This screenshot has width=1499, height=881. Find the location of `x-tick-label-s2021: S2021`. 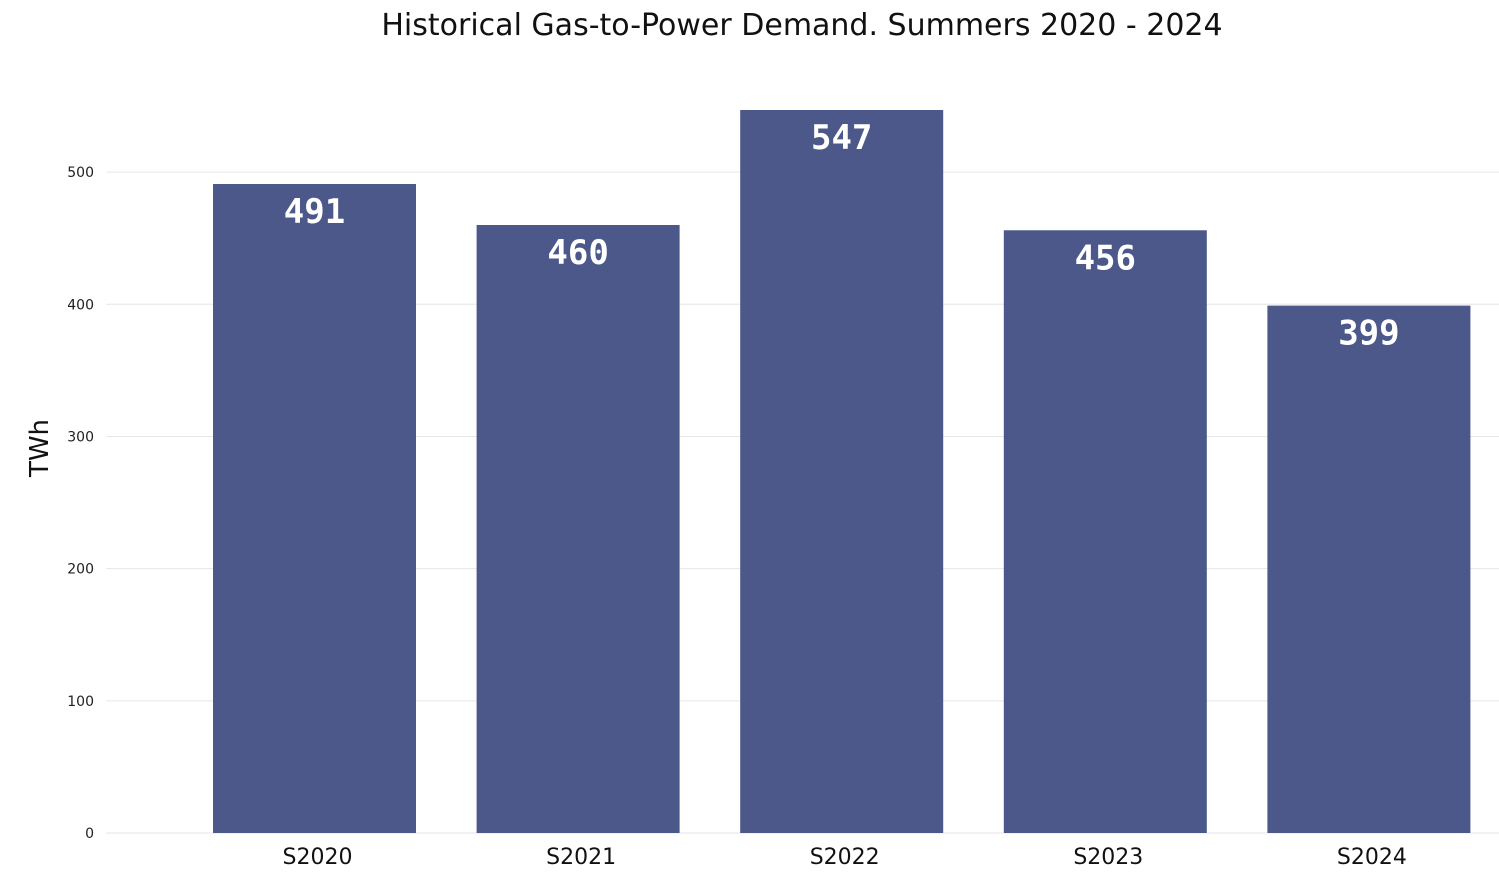

x-tick-label-s2021: S2021 is located at coordinates (581, 857).